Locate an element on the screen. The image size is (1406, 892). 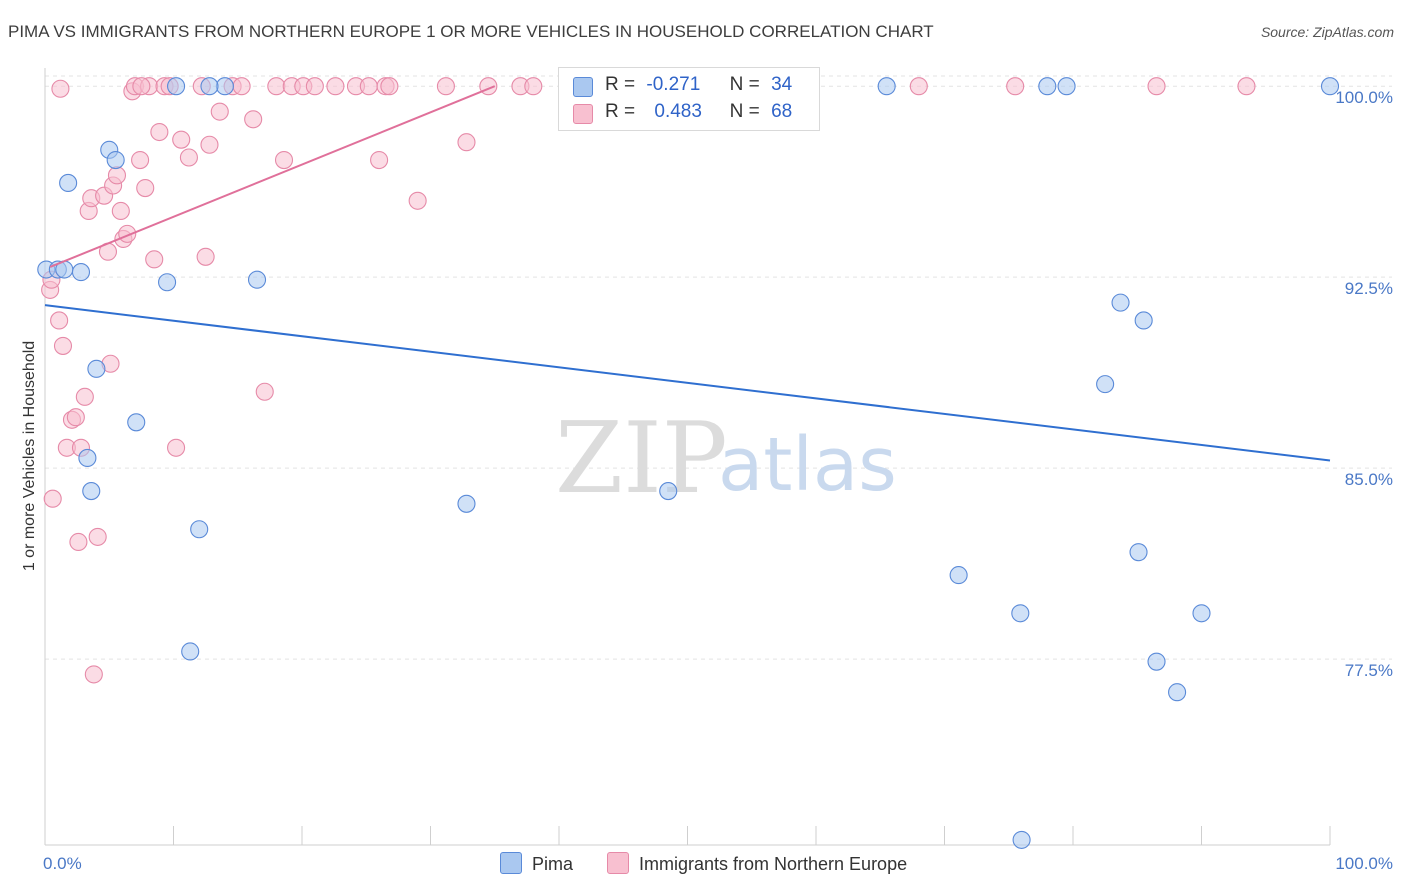
series-legend: Pima Immigrants from Northern Europe is located at coordinates (703, 865).